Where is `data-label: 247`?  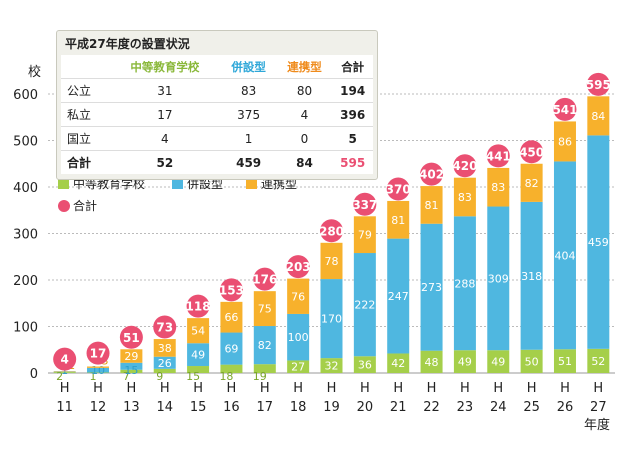 data-label: 247 is located at coordinates (398, 296).